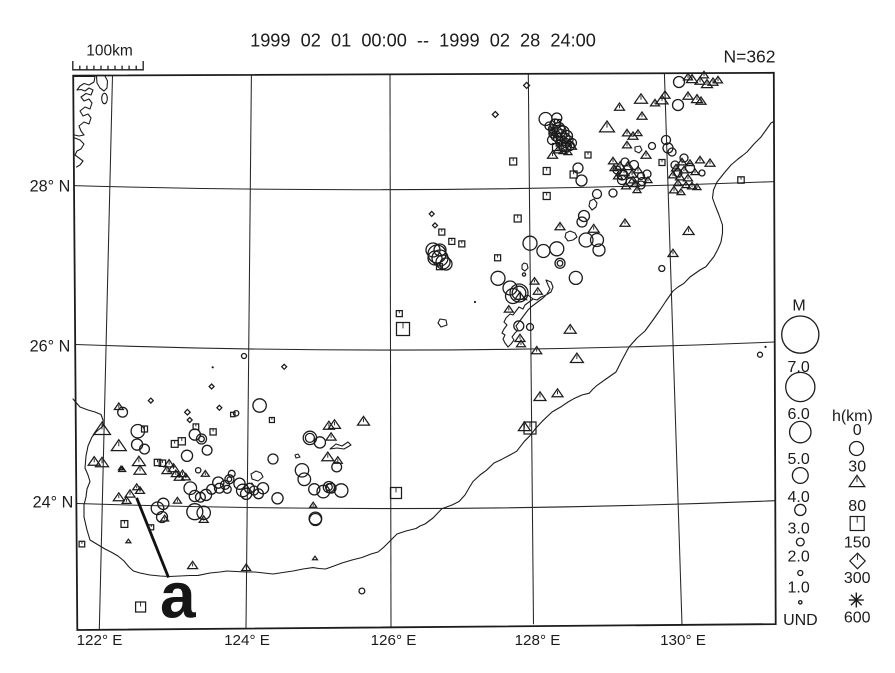 This screenshot has width=895, height=673. I want to click on svg-text: 24° N, so click(53, 503).